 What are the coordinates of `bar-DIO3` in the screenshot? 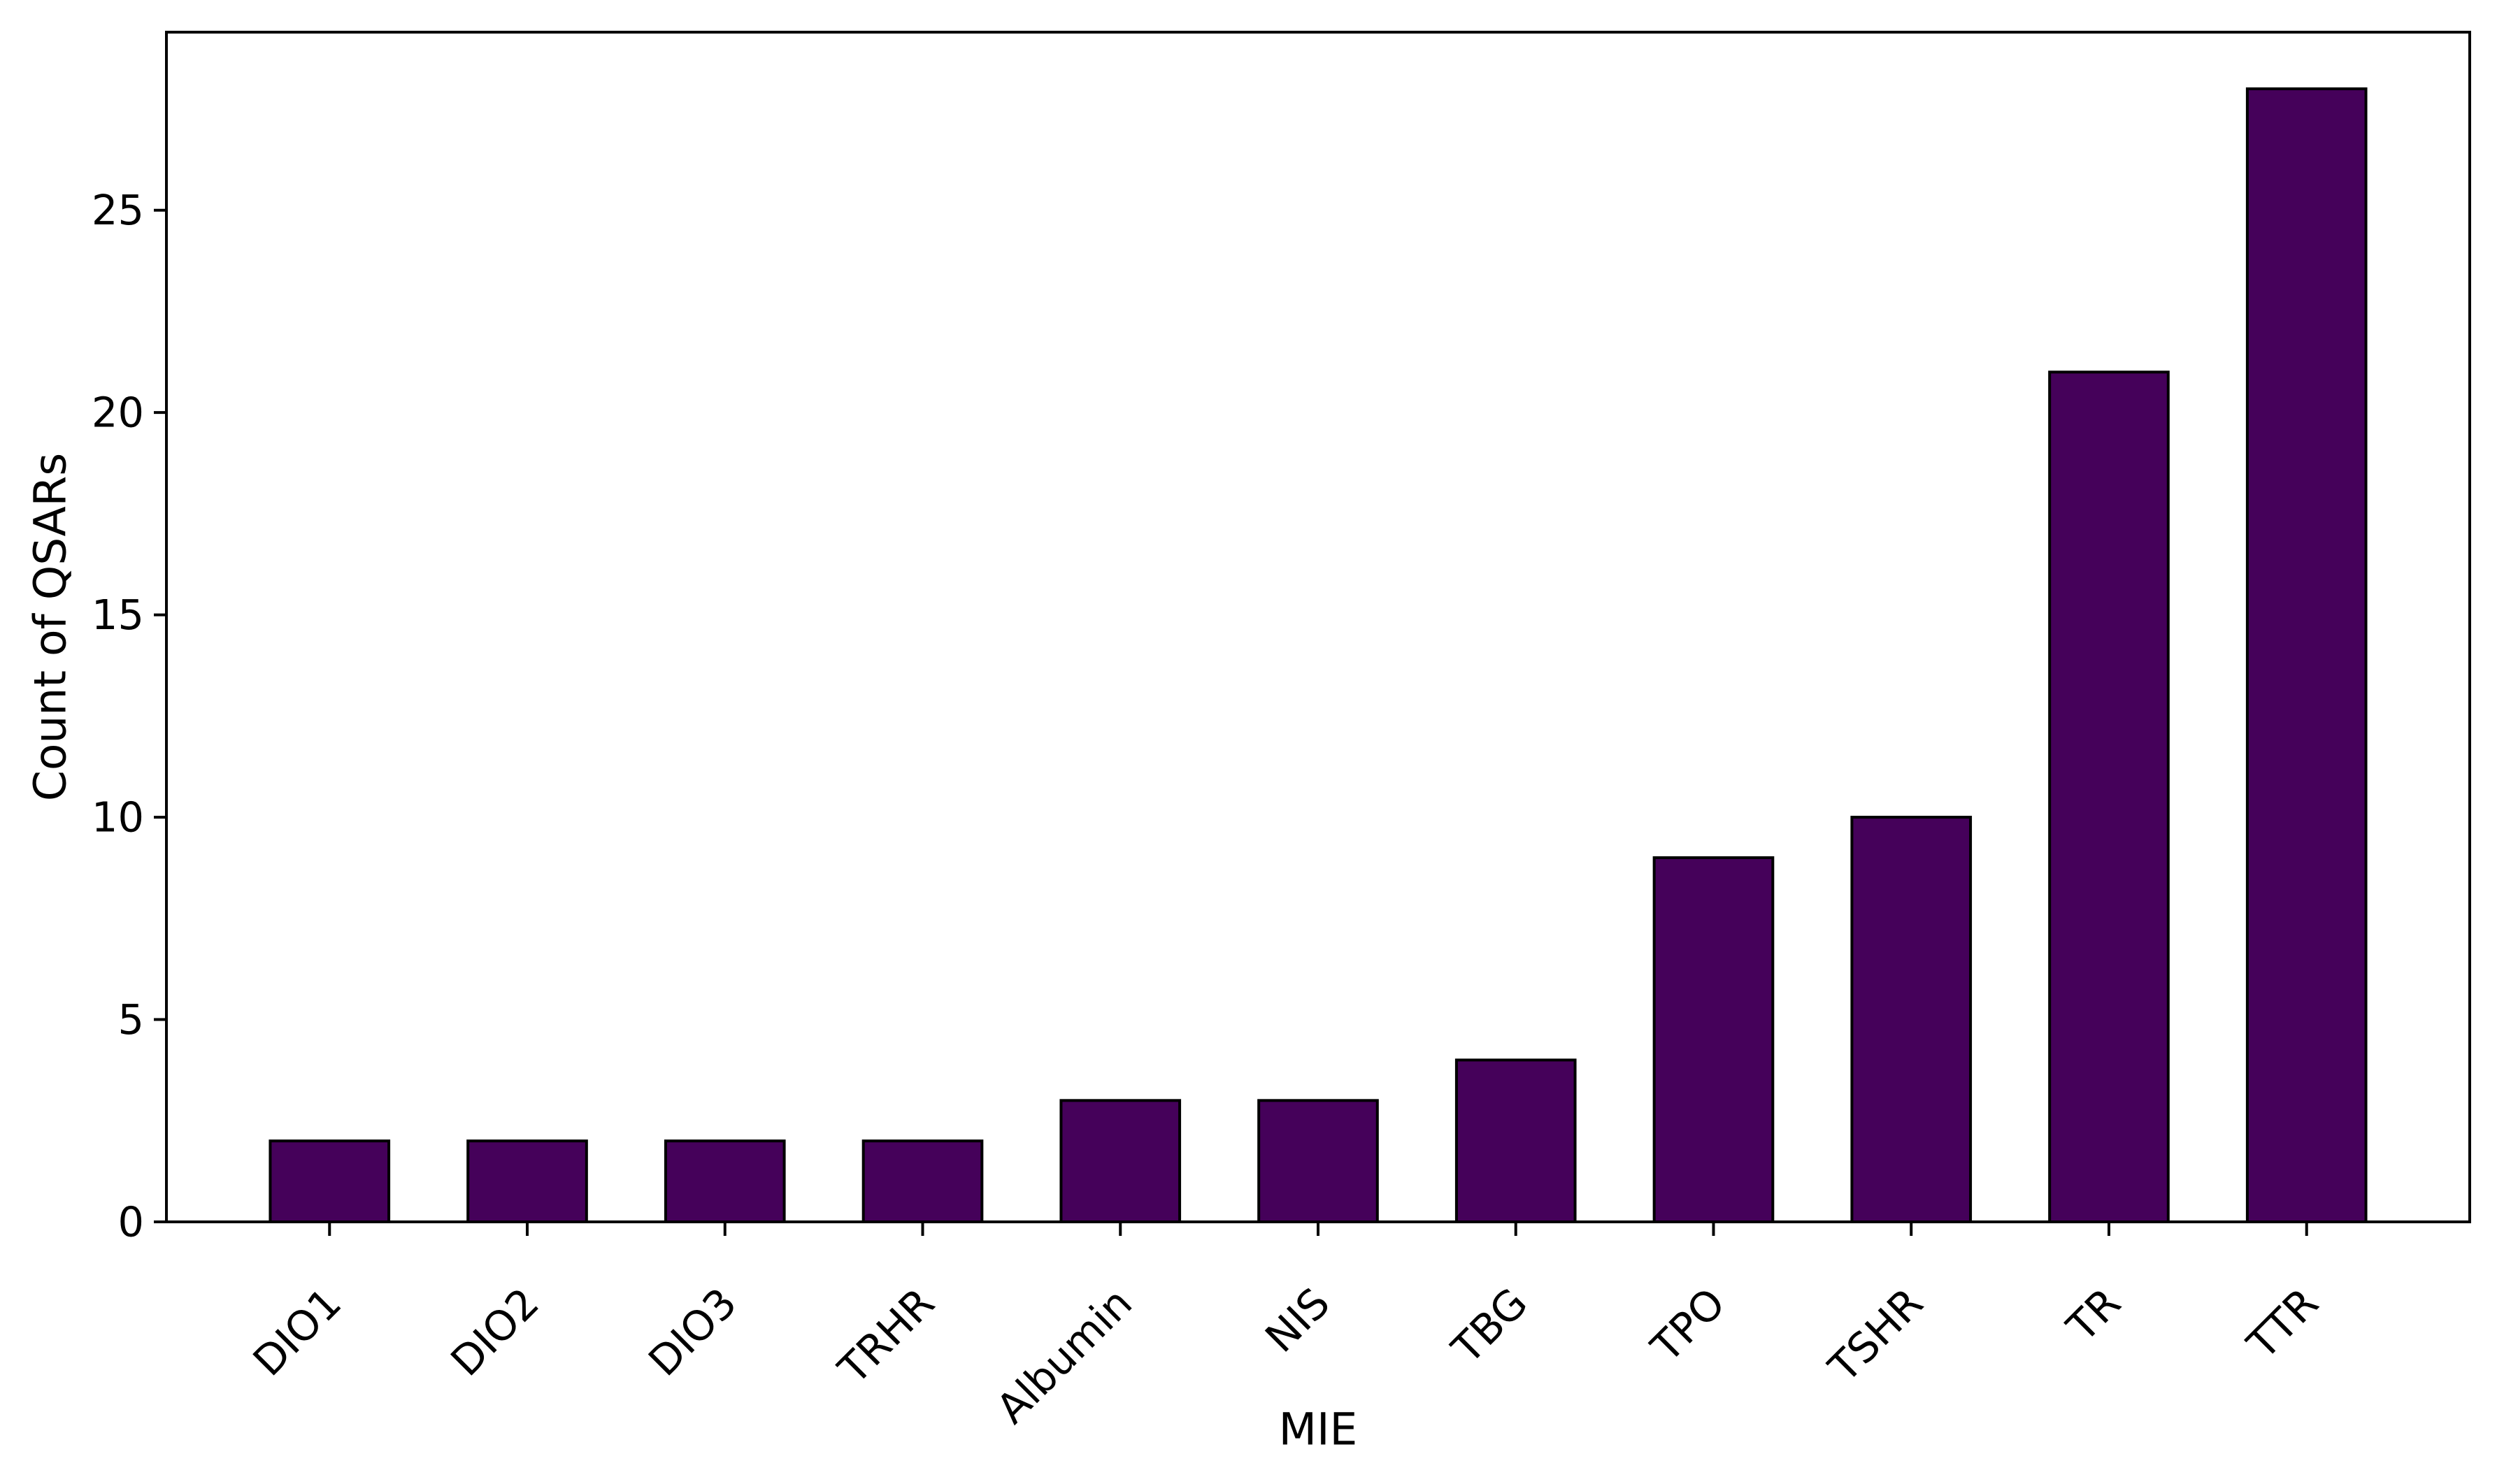 It's located at (725, 1181).